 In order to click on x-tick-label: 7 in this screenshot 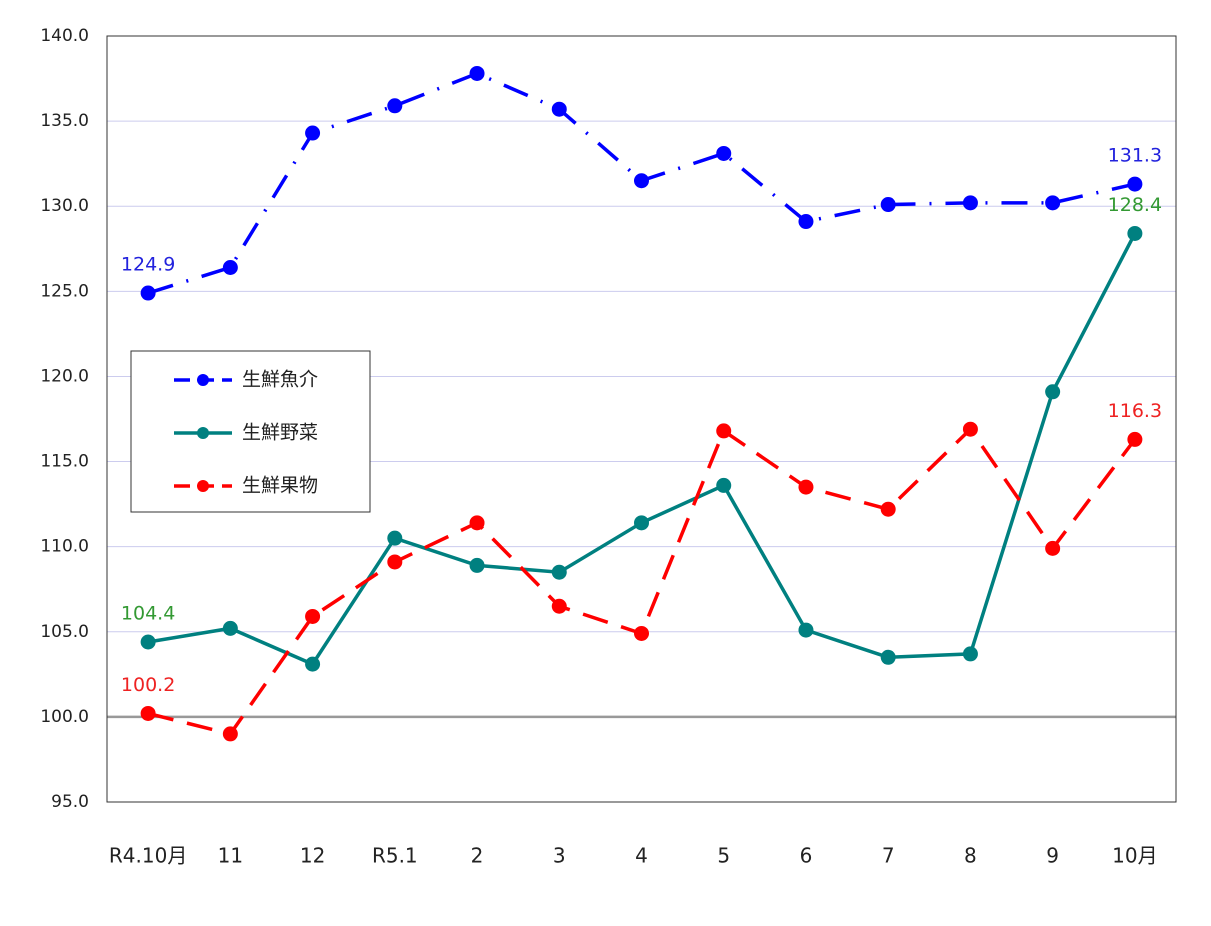, I will do `click(888, 856)`.